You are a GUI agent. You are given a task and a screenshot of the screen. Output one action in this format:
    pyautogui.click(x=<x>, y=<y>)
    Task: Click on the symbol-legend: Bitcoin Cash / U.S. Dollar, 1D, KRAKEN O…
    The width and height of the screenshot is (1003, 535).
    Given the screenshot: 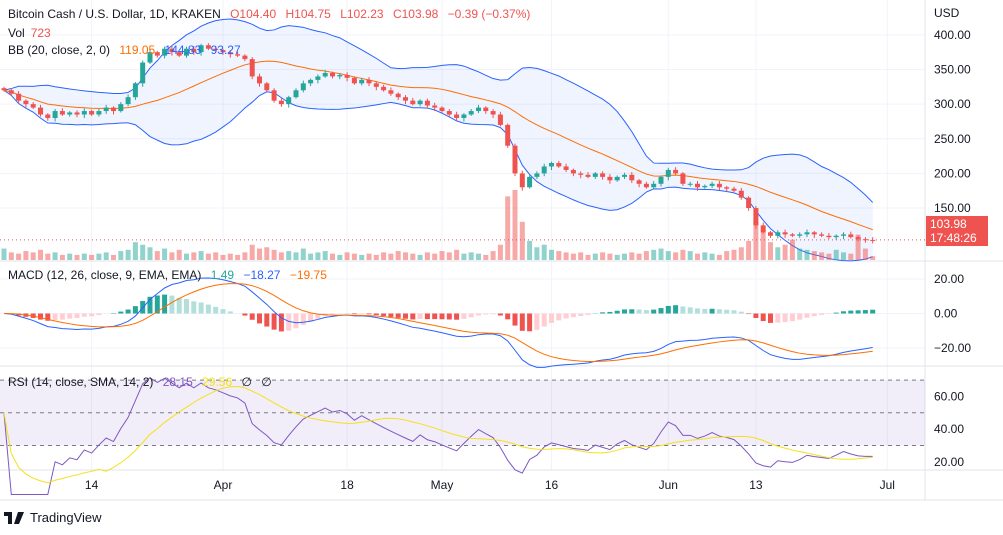 What is the action you would take?
    pyautogui.click(x=272, y=14)
    